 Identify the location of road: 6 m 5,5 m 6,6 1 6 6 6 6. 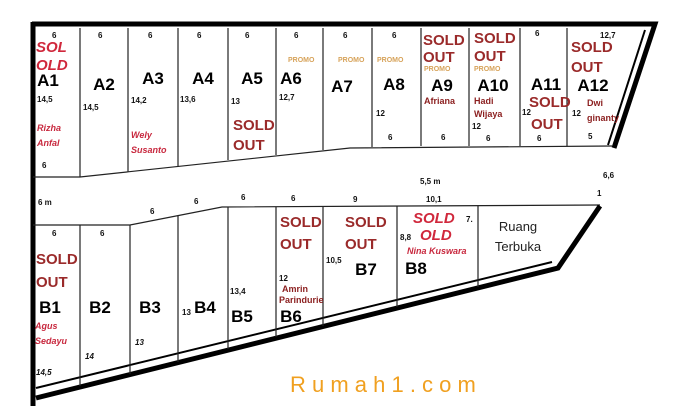
(326, 193).